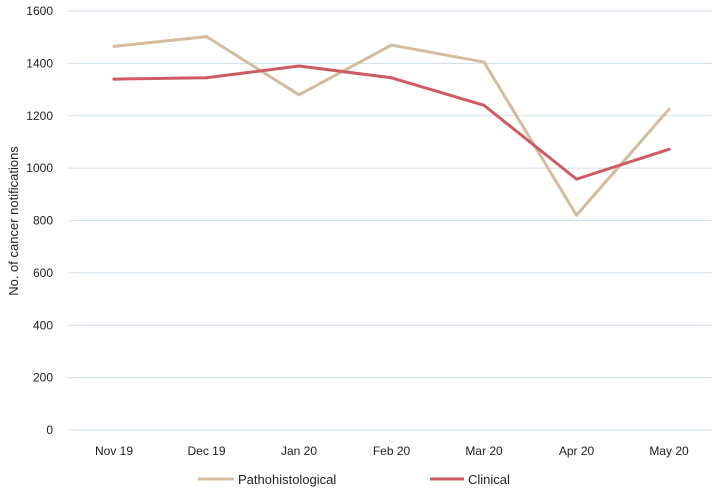  Describe the element at coordinates (43, 325) in the screenshot. I see `y-tick-label: 400` at that location.